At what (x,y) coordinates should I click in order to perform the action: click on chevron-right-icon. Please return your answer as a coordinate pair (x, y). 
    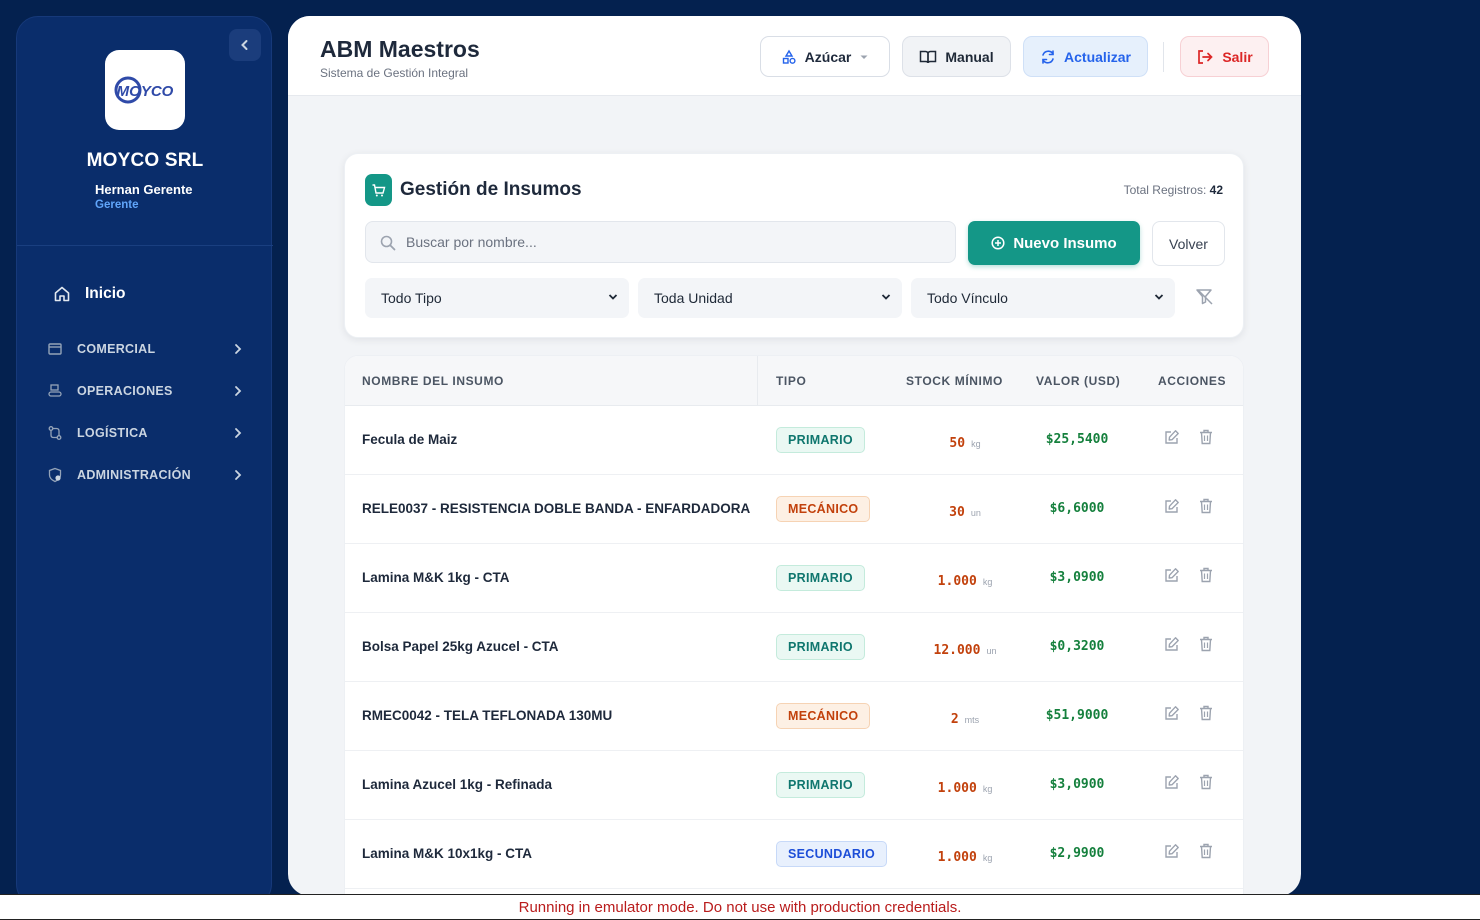
    Looking at the image, I should click on (238, 433).